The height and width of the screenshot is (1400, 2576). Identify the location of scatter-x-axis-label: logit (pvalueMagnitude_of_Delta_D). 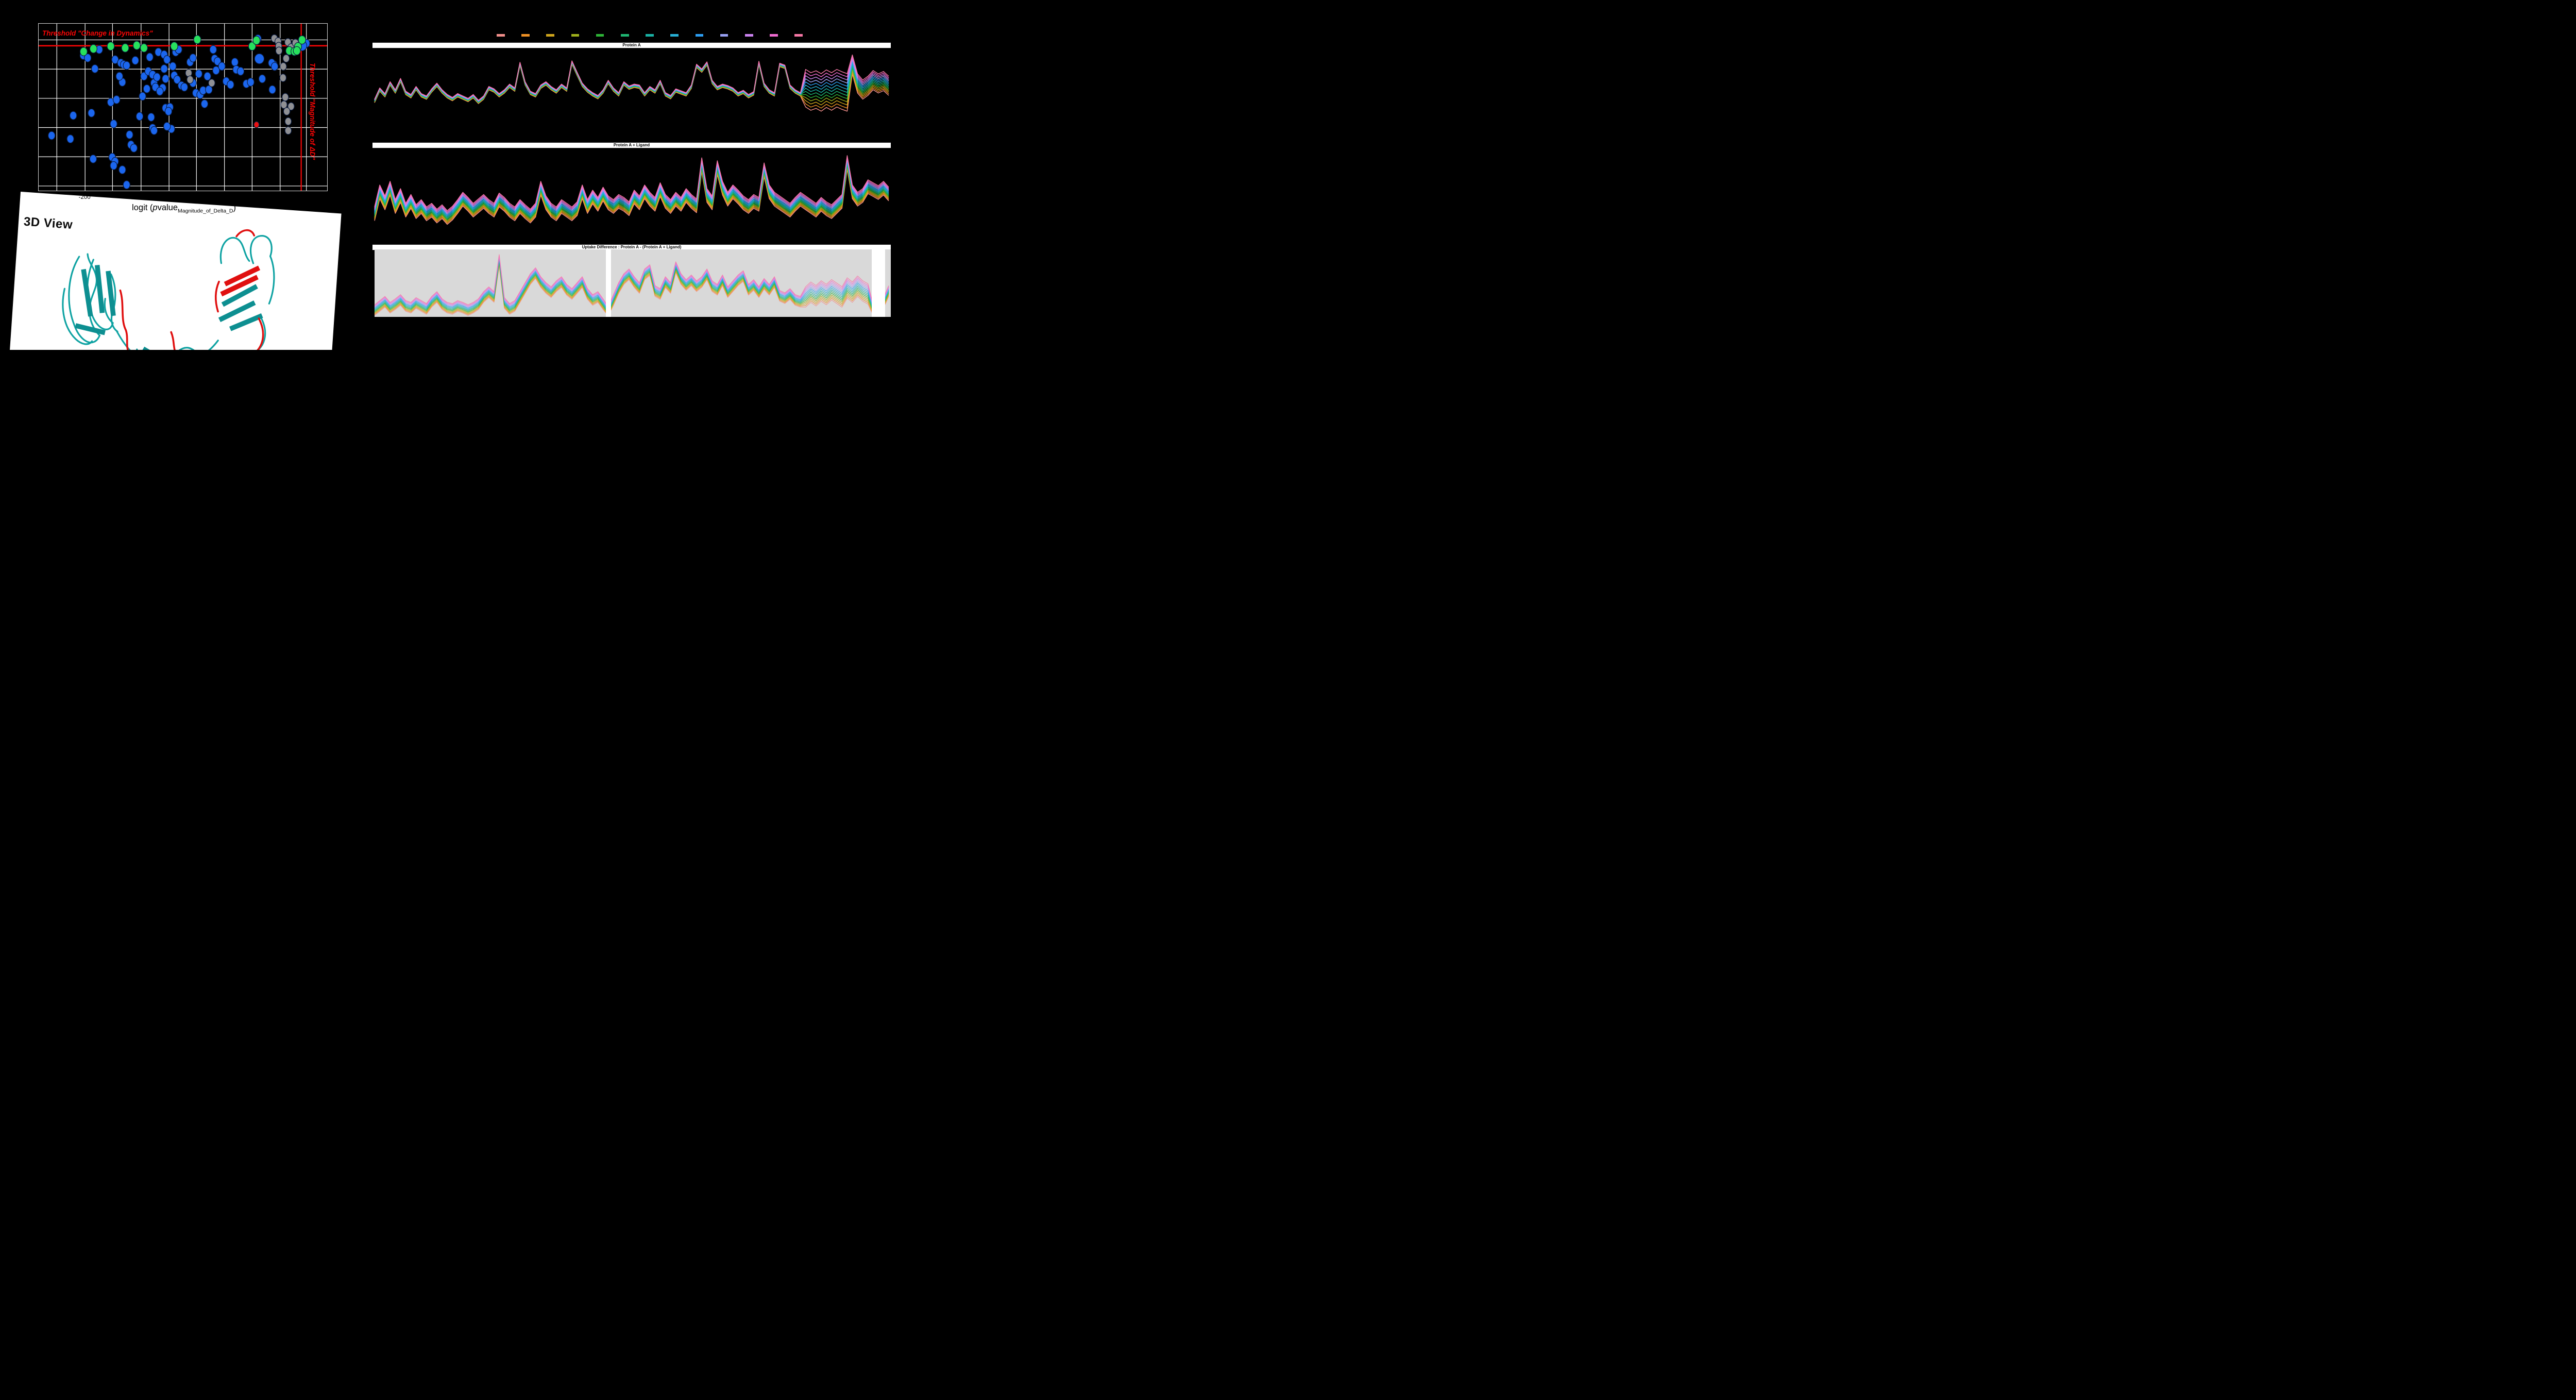
(184, 208).